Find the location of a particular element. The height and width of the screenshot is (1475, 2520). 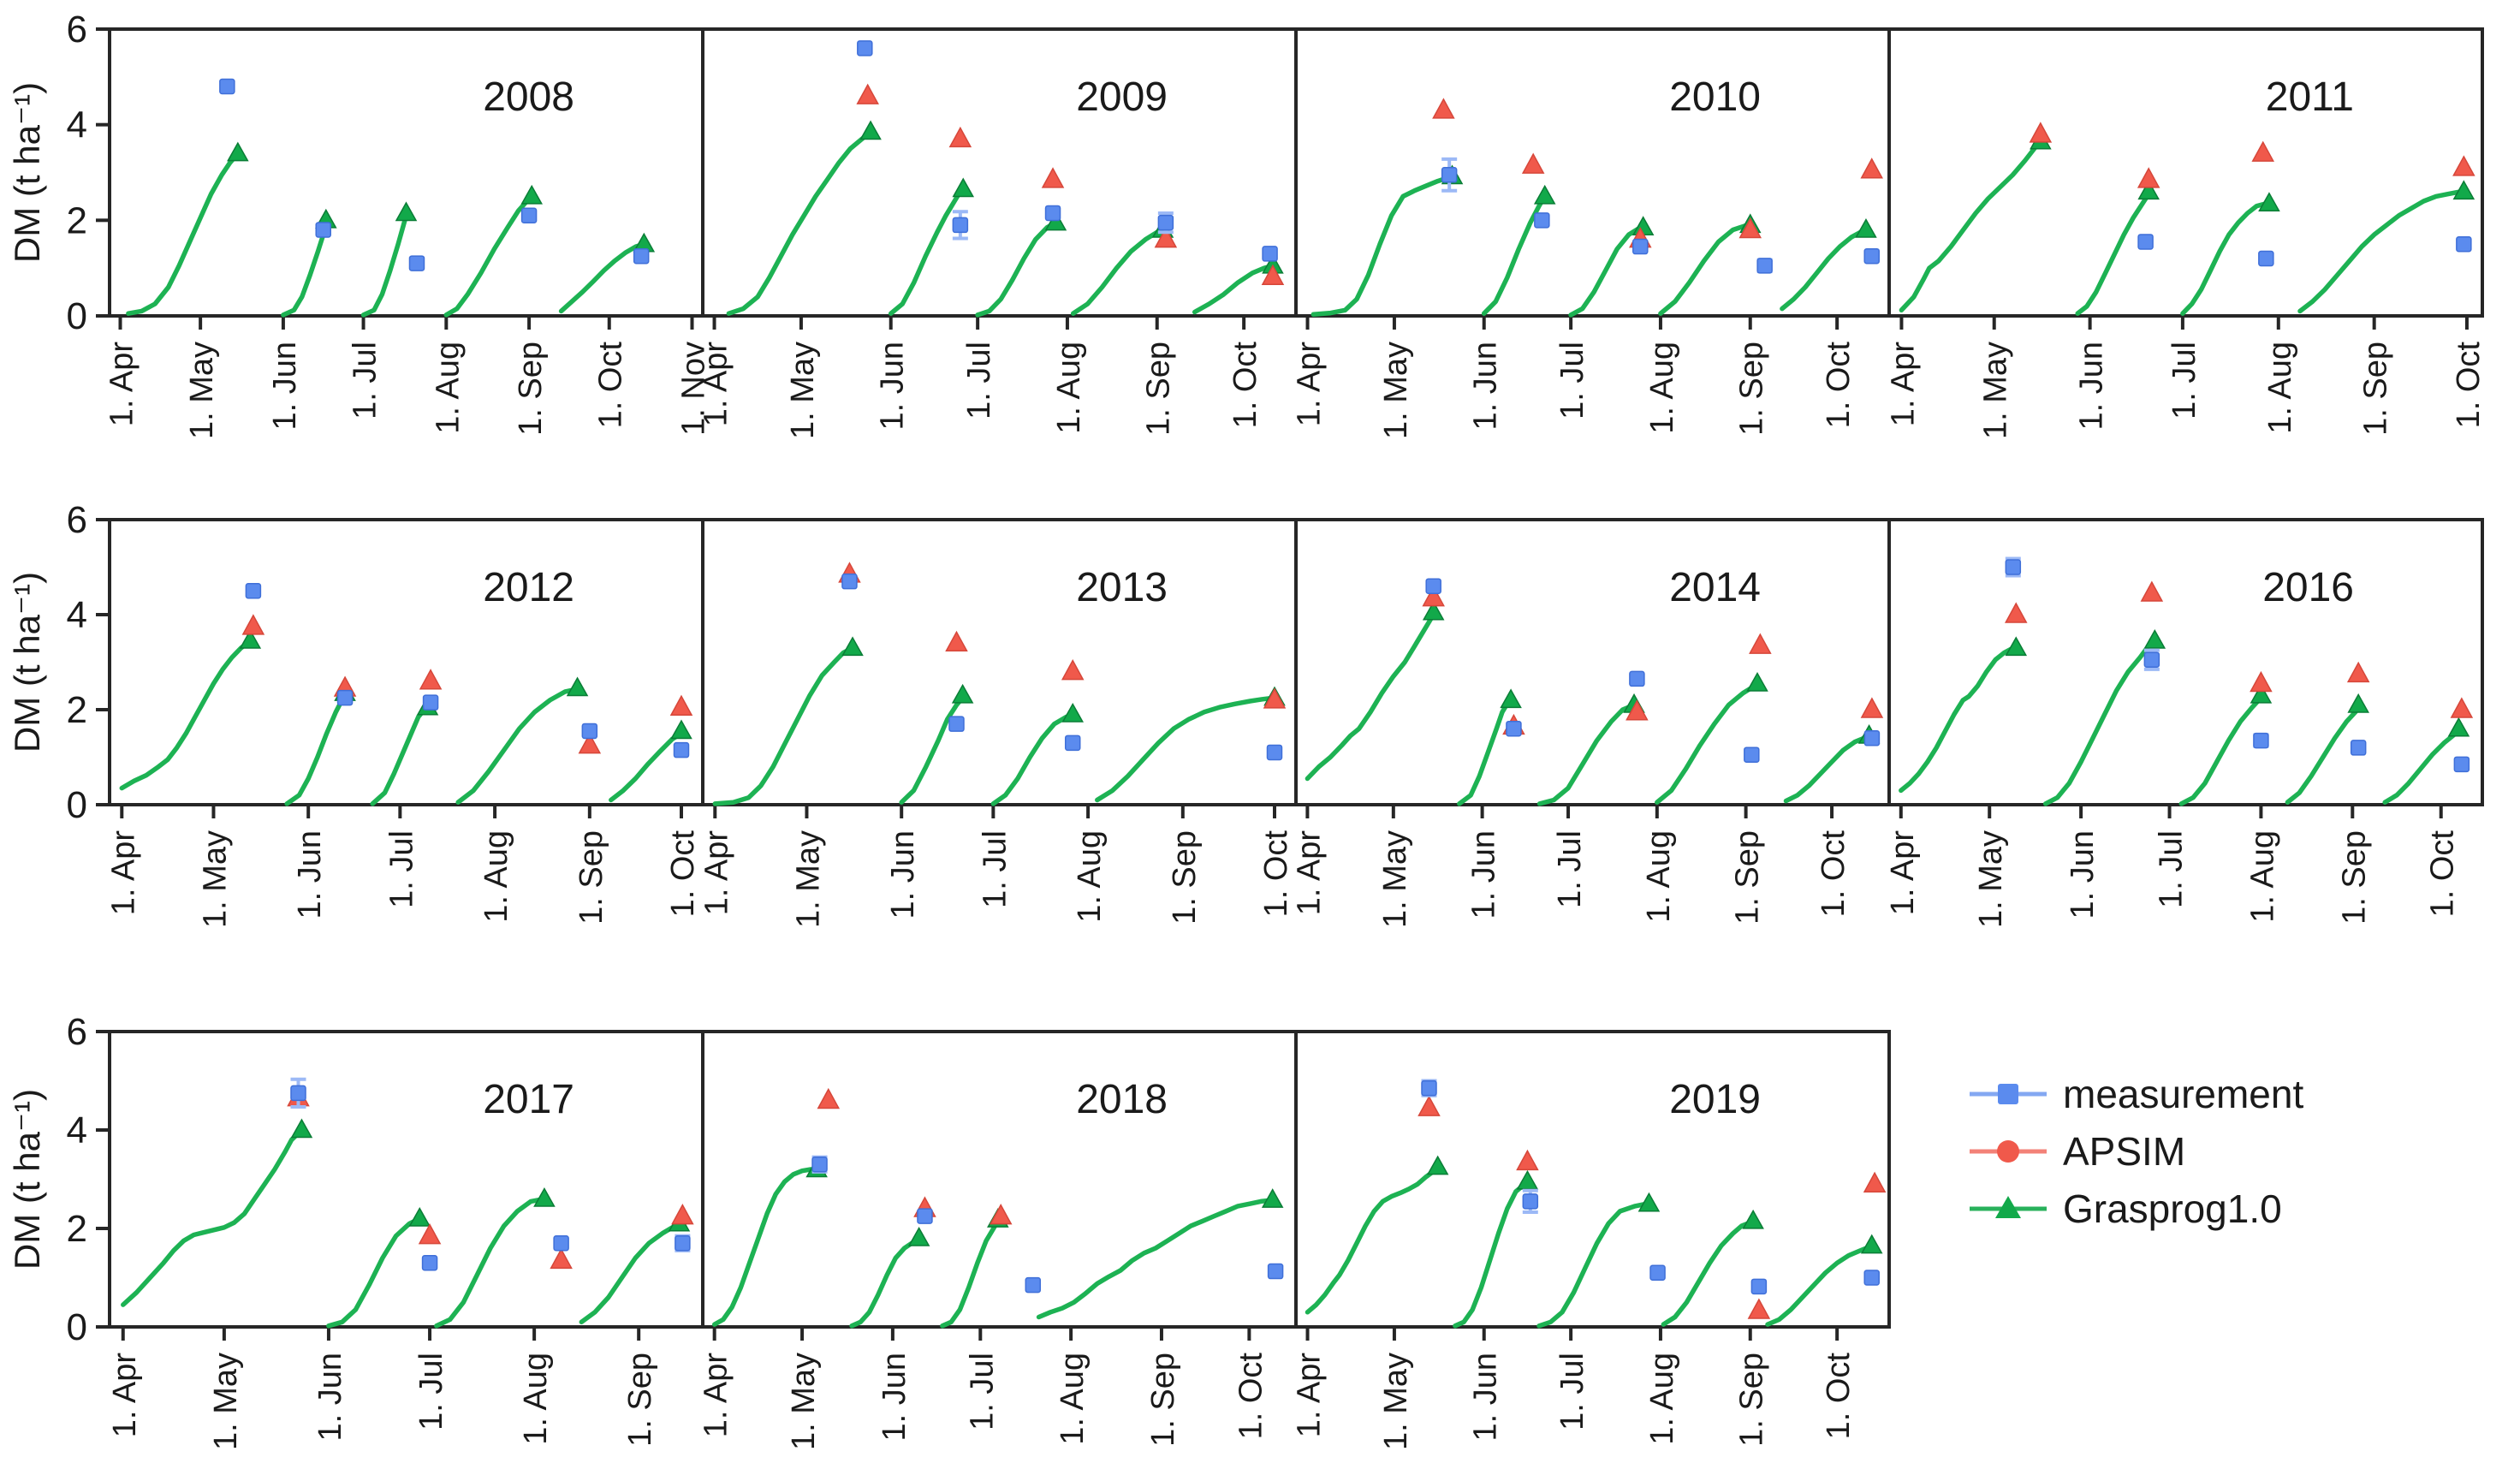

measurement-marker-icon is located at coordinates (2008, 1093).